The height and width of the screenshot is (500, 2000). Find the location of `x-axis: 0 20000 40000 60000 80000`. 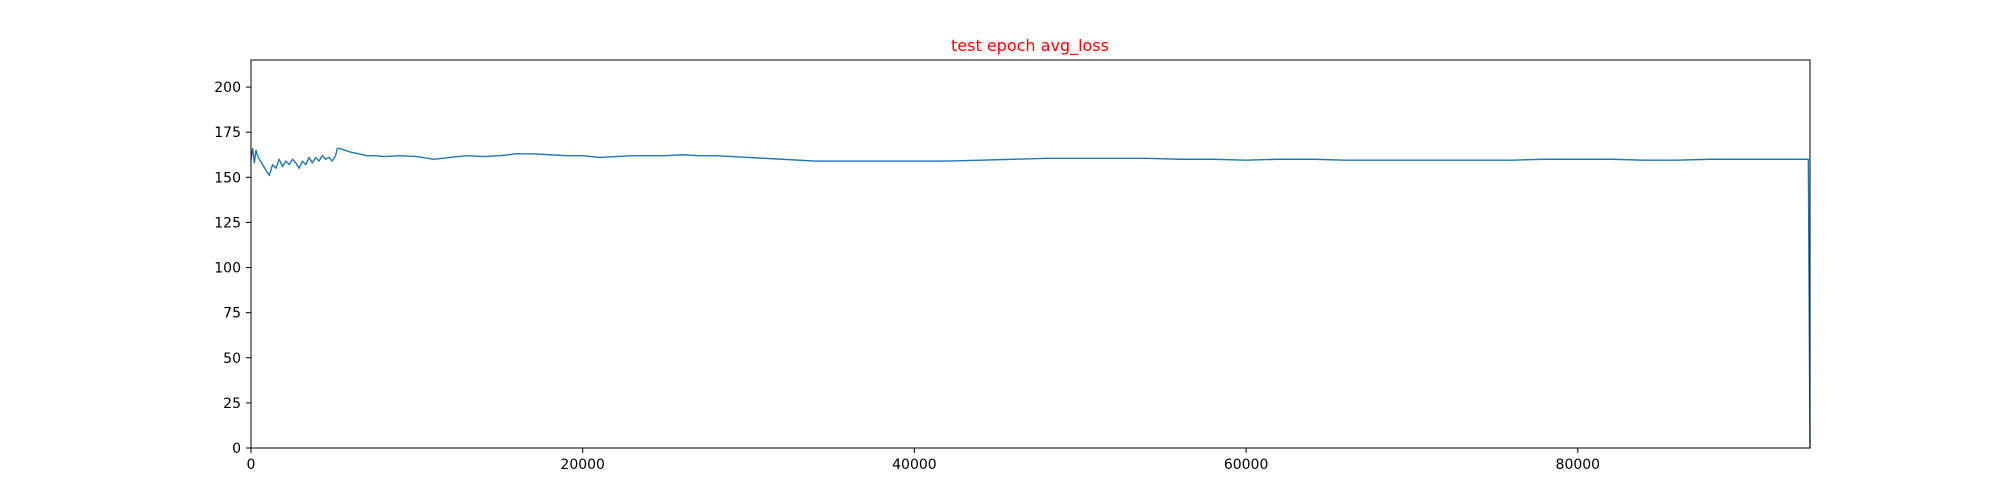

x-axis: 0 20000 40000 60000 80000 is located at coordinates (924, 460).